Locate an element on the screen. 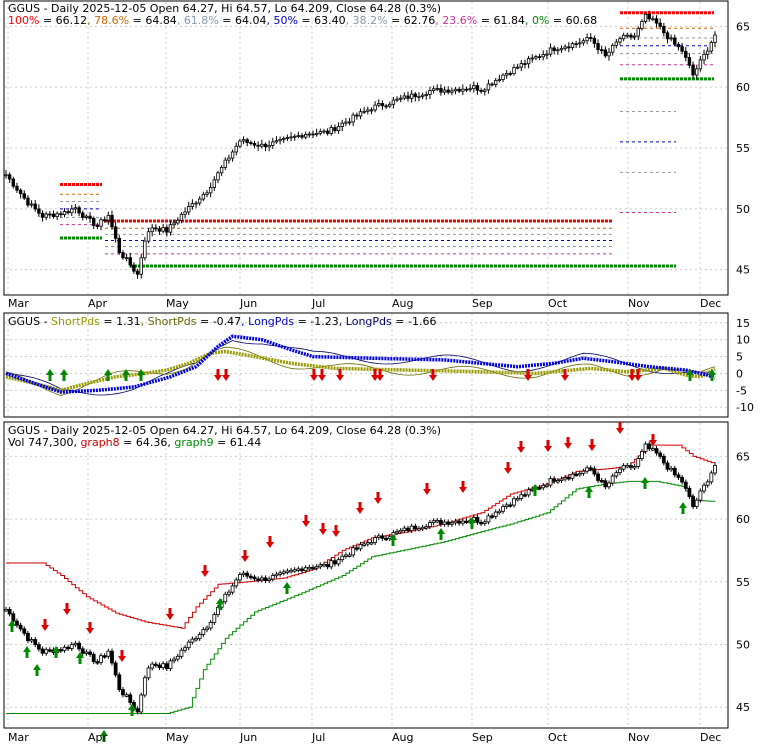 This screenshot has width=780, height=745. x-month-label-top: Aug is located at coordinates (402, 303).